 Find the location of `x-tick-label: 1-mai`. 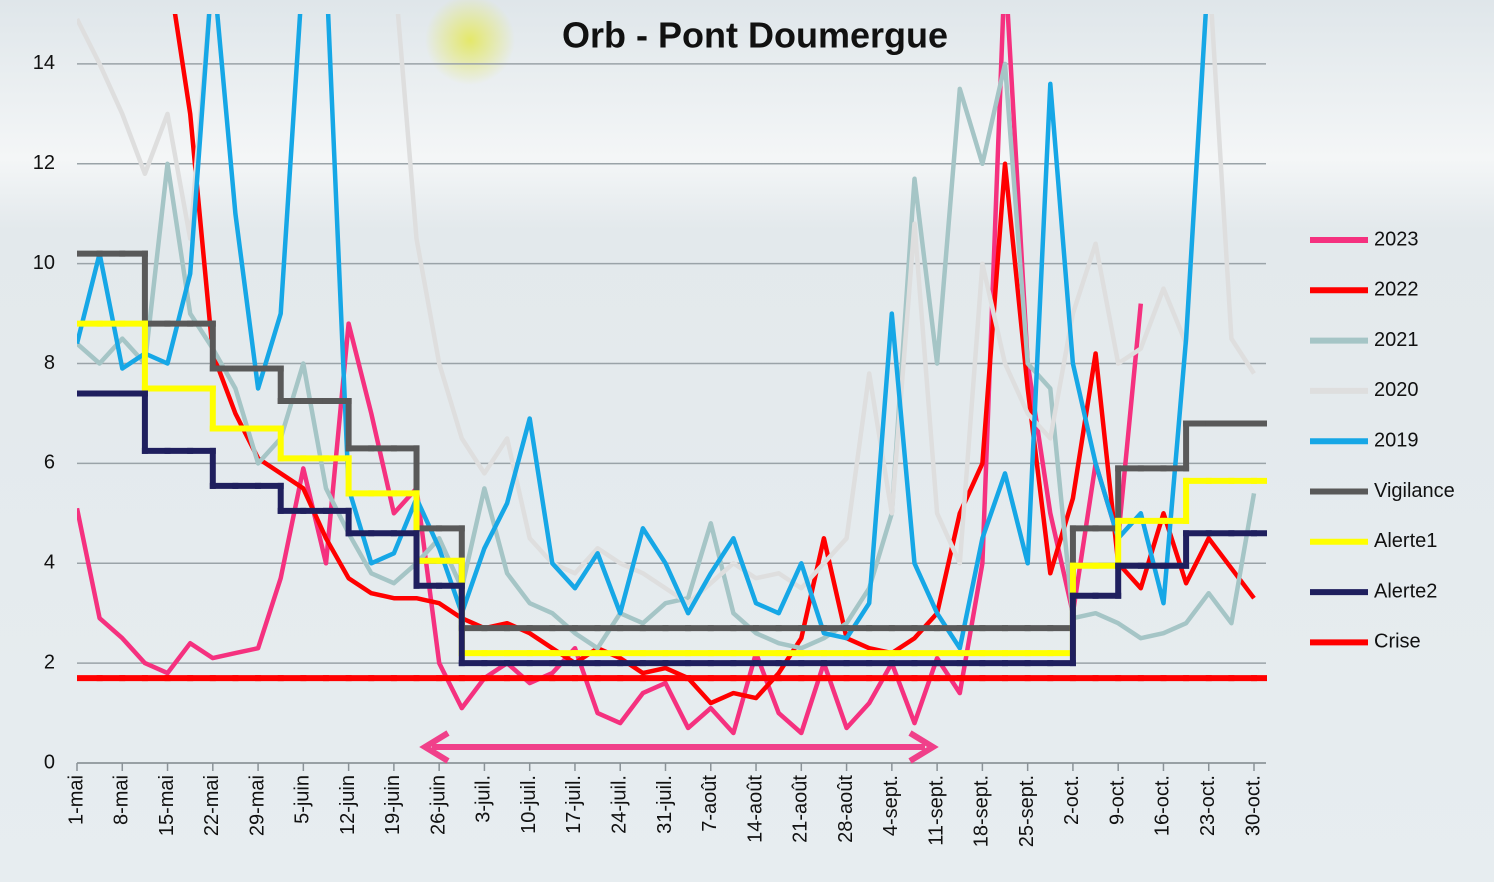

x-tick-label: 1-mai is located at coordinates (76, 800).